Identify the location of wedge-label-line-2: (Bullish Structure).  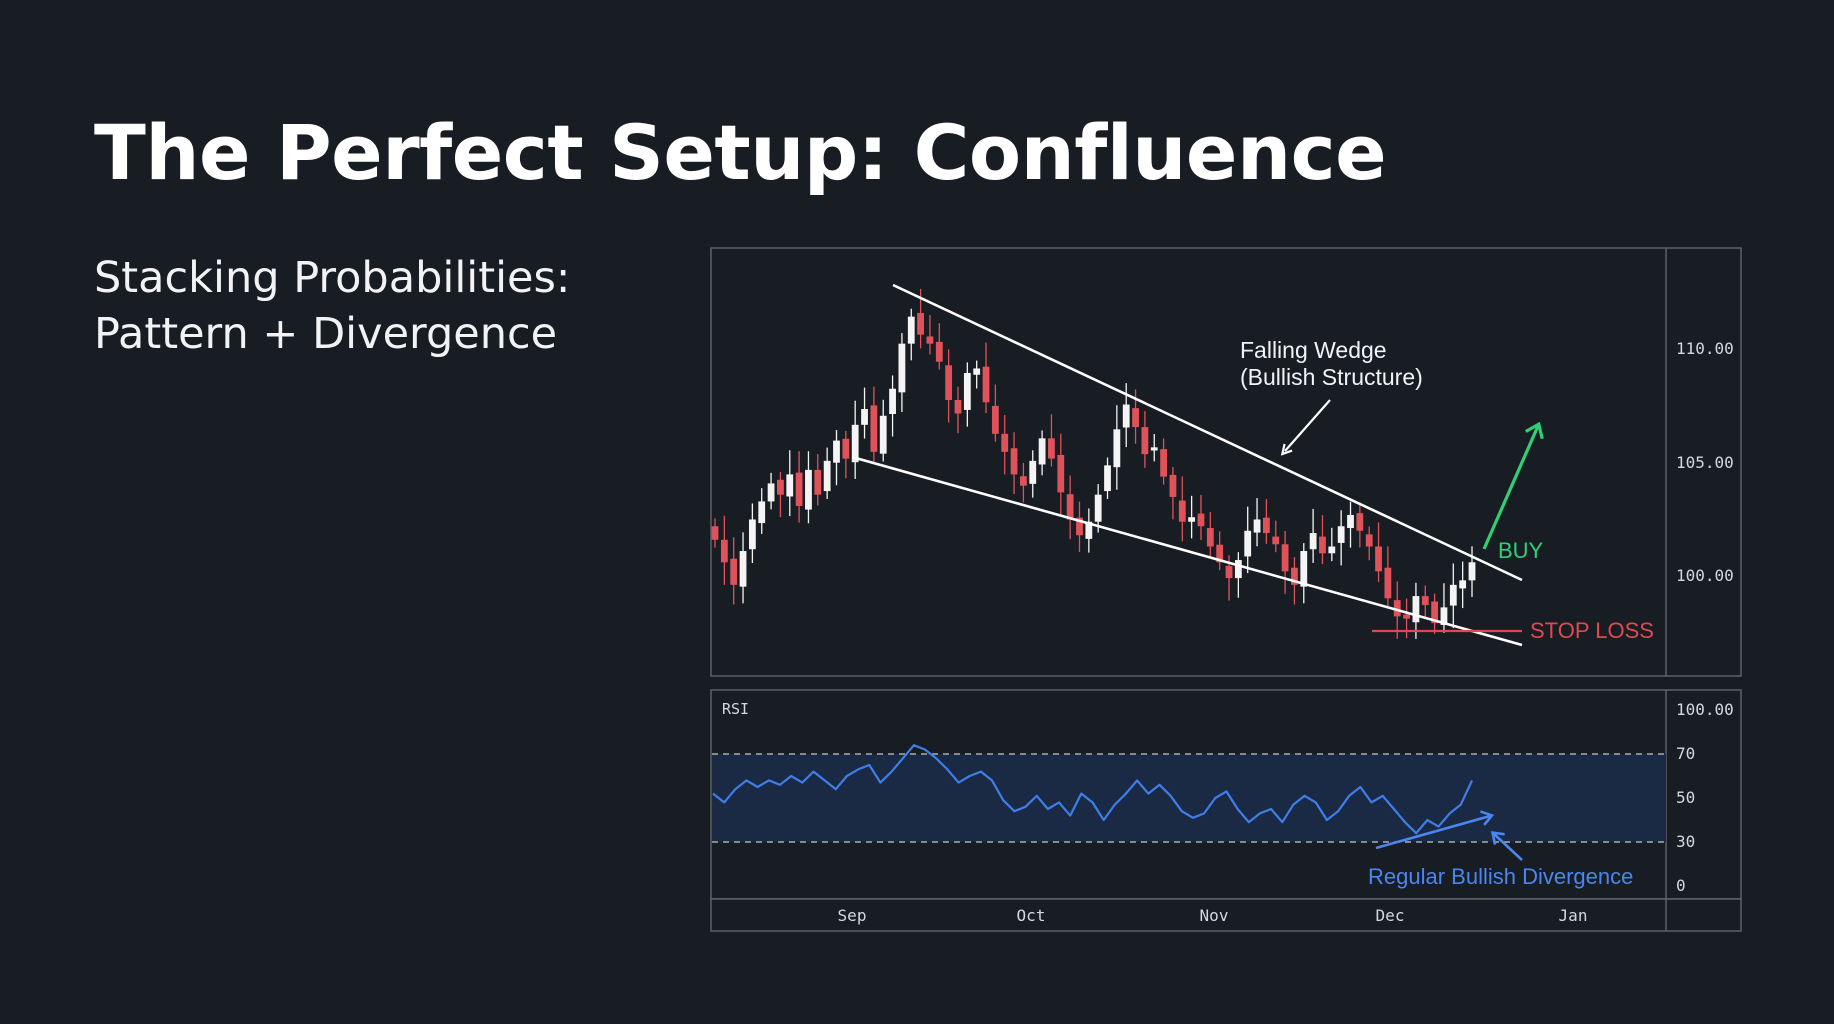
(1331, 377).